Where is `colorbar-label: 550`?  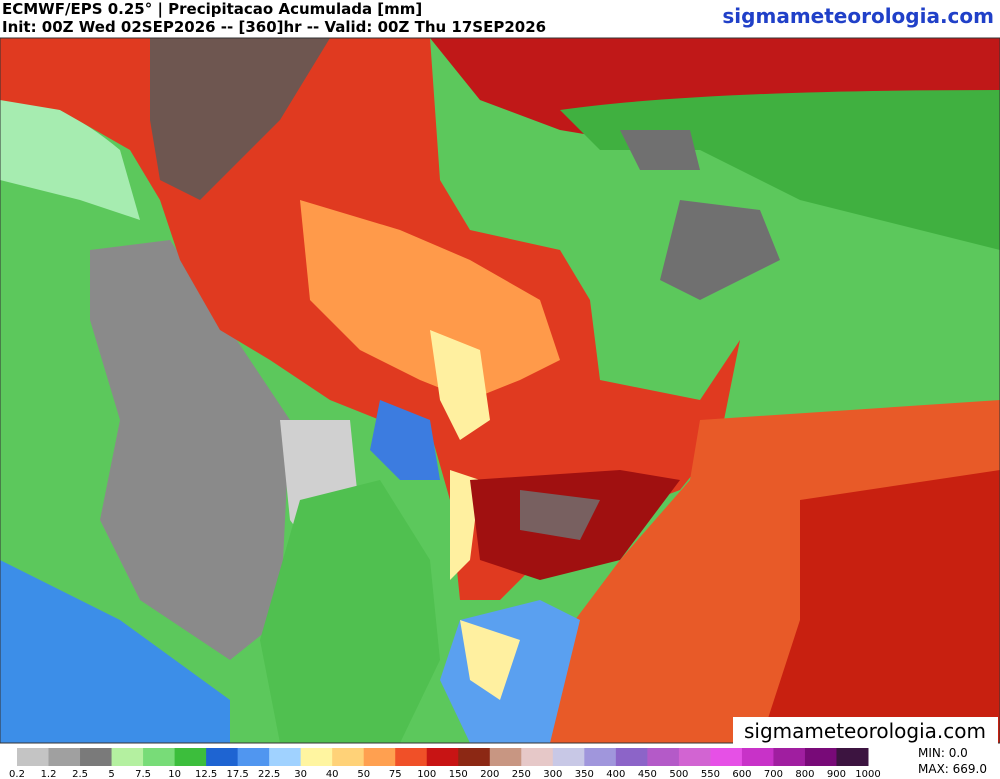
colorbar-label: 550 is located at coordinates (710, 774).